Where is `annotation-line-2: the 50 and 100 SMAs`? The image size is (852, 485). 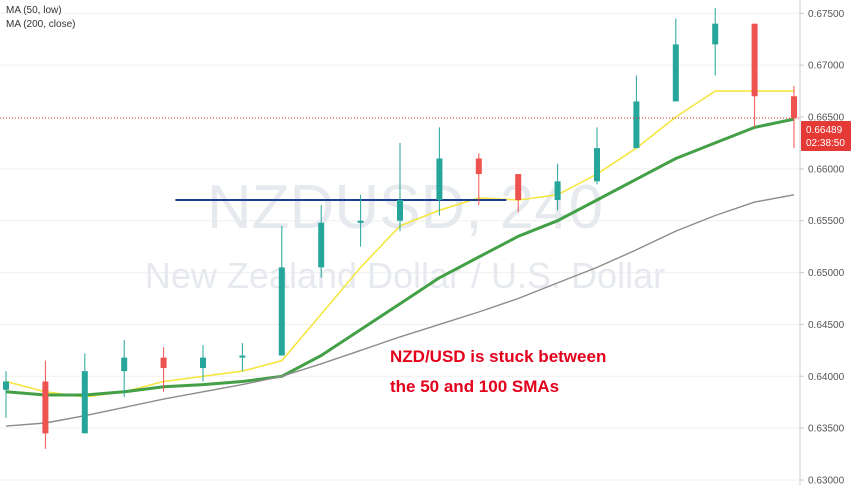
annotation-line-2: the 50 and 100 SMAs is located at coordinates (474, 386).